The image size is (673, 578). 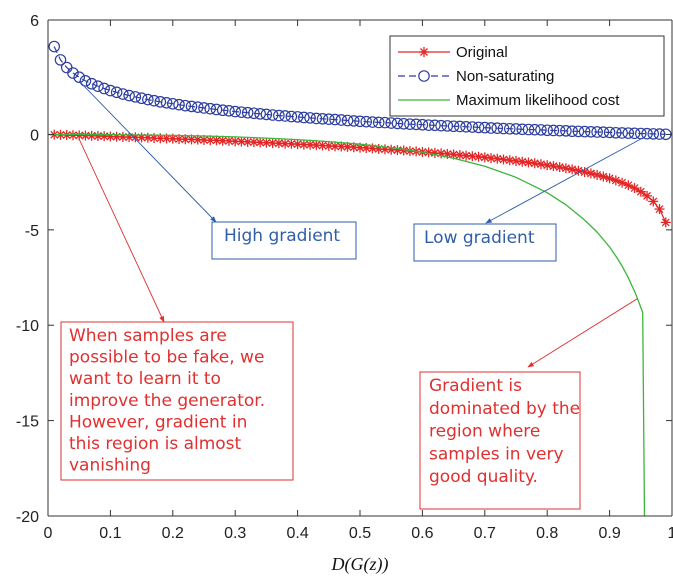 What do you see at coordinates (475, 386) in the screenshot?
I see `dominated-gradient-annotation-text: Gradient is` at bounding box center [475, 386].